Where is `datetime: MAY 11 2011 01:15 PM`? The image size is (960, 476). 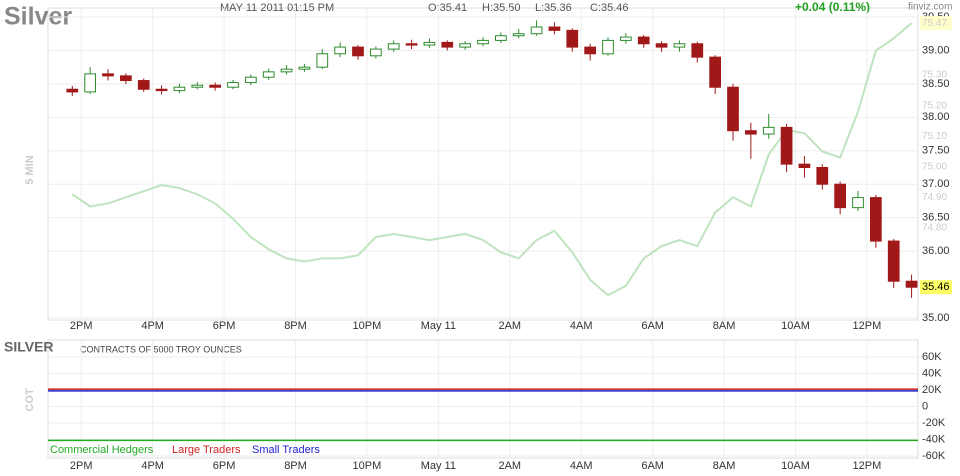 datetime: MAY 11 2011 01:15 PM is located at coordinates (277, 8).